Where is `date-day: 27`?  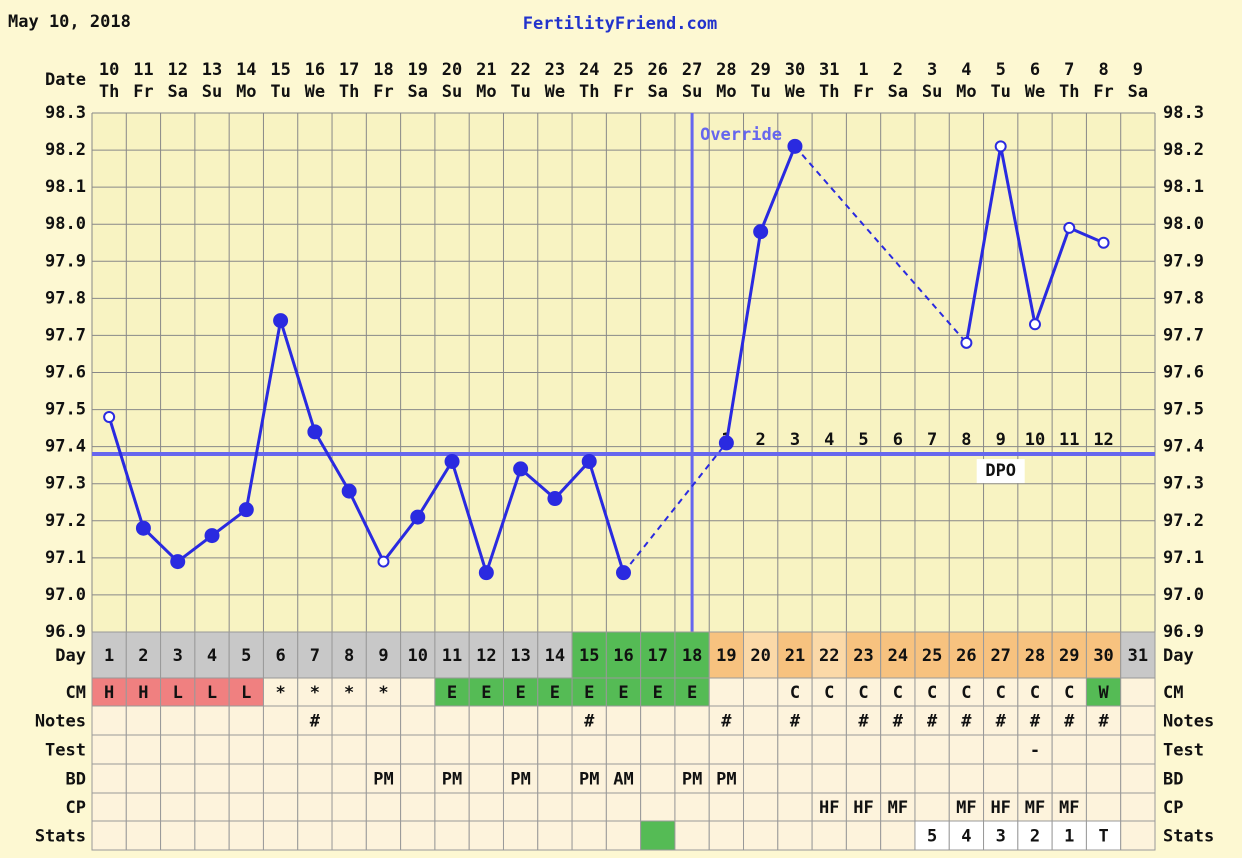 date-day: 27 is located at coordinates (692, 70).